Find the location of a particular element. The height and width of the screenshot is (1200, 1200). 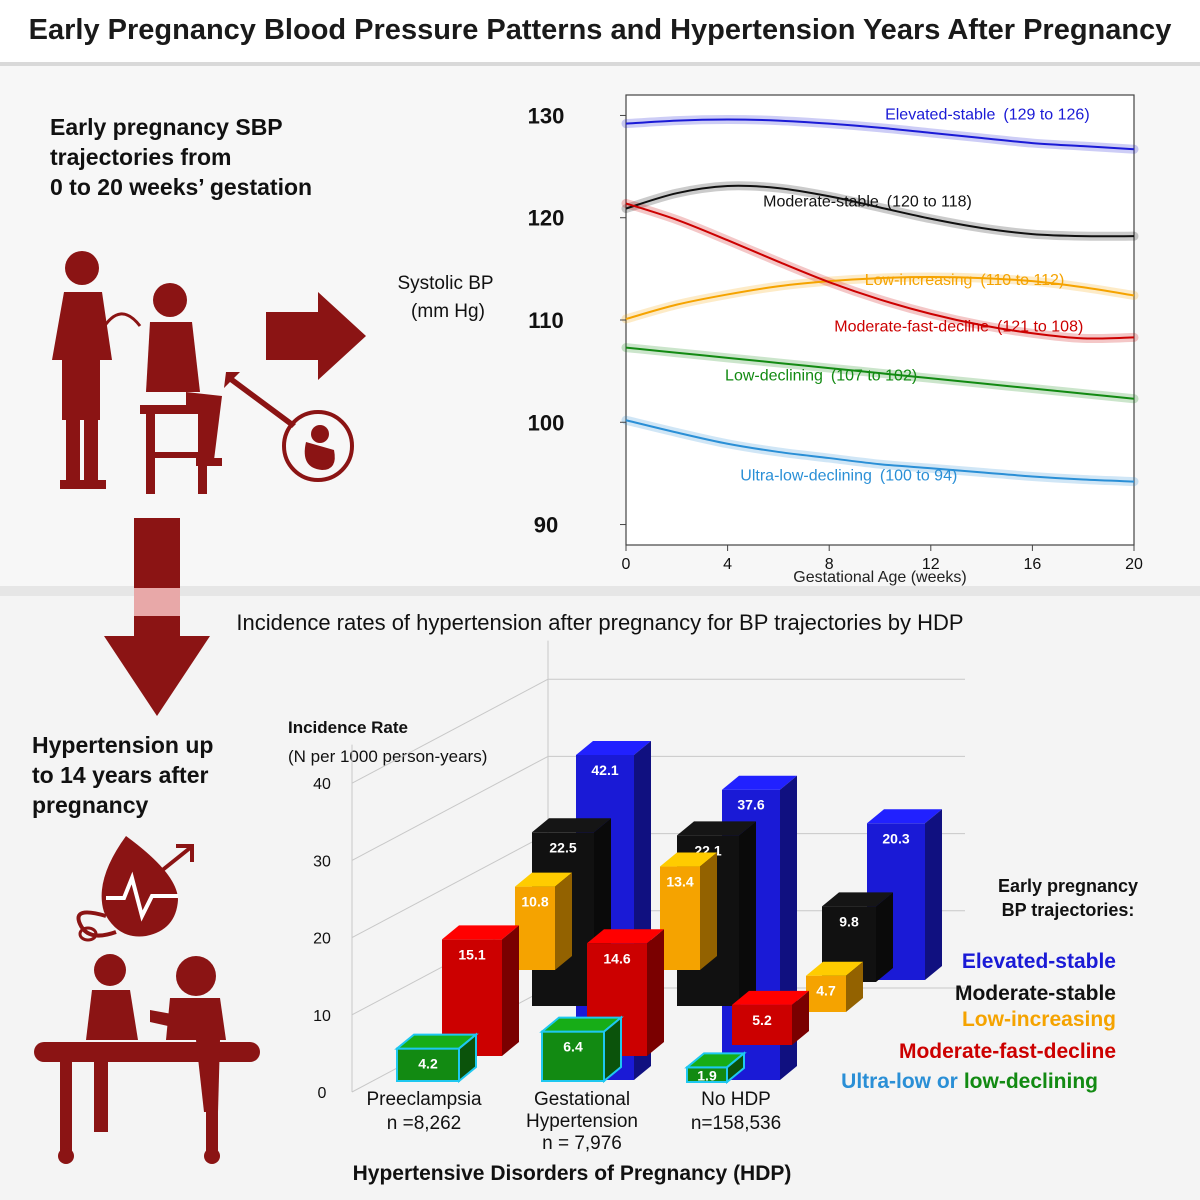

blood-drop-icon is located at coordinates (135, 889).